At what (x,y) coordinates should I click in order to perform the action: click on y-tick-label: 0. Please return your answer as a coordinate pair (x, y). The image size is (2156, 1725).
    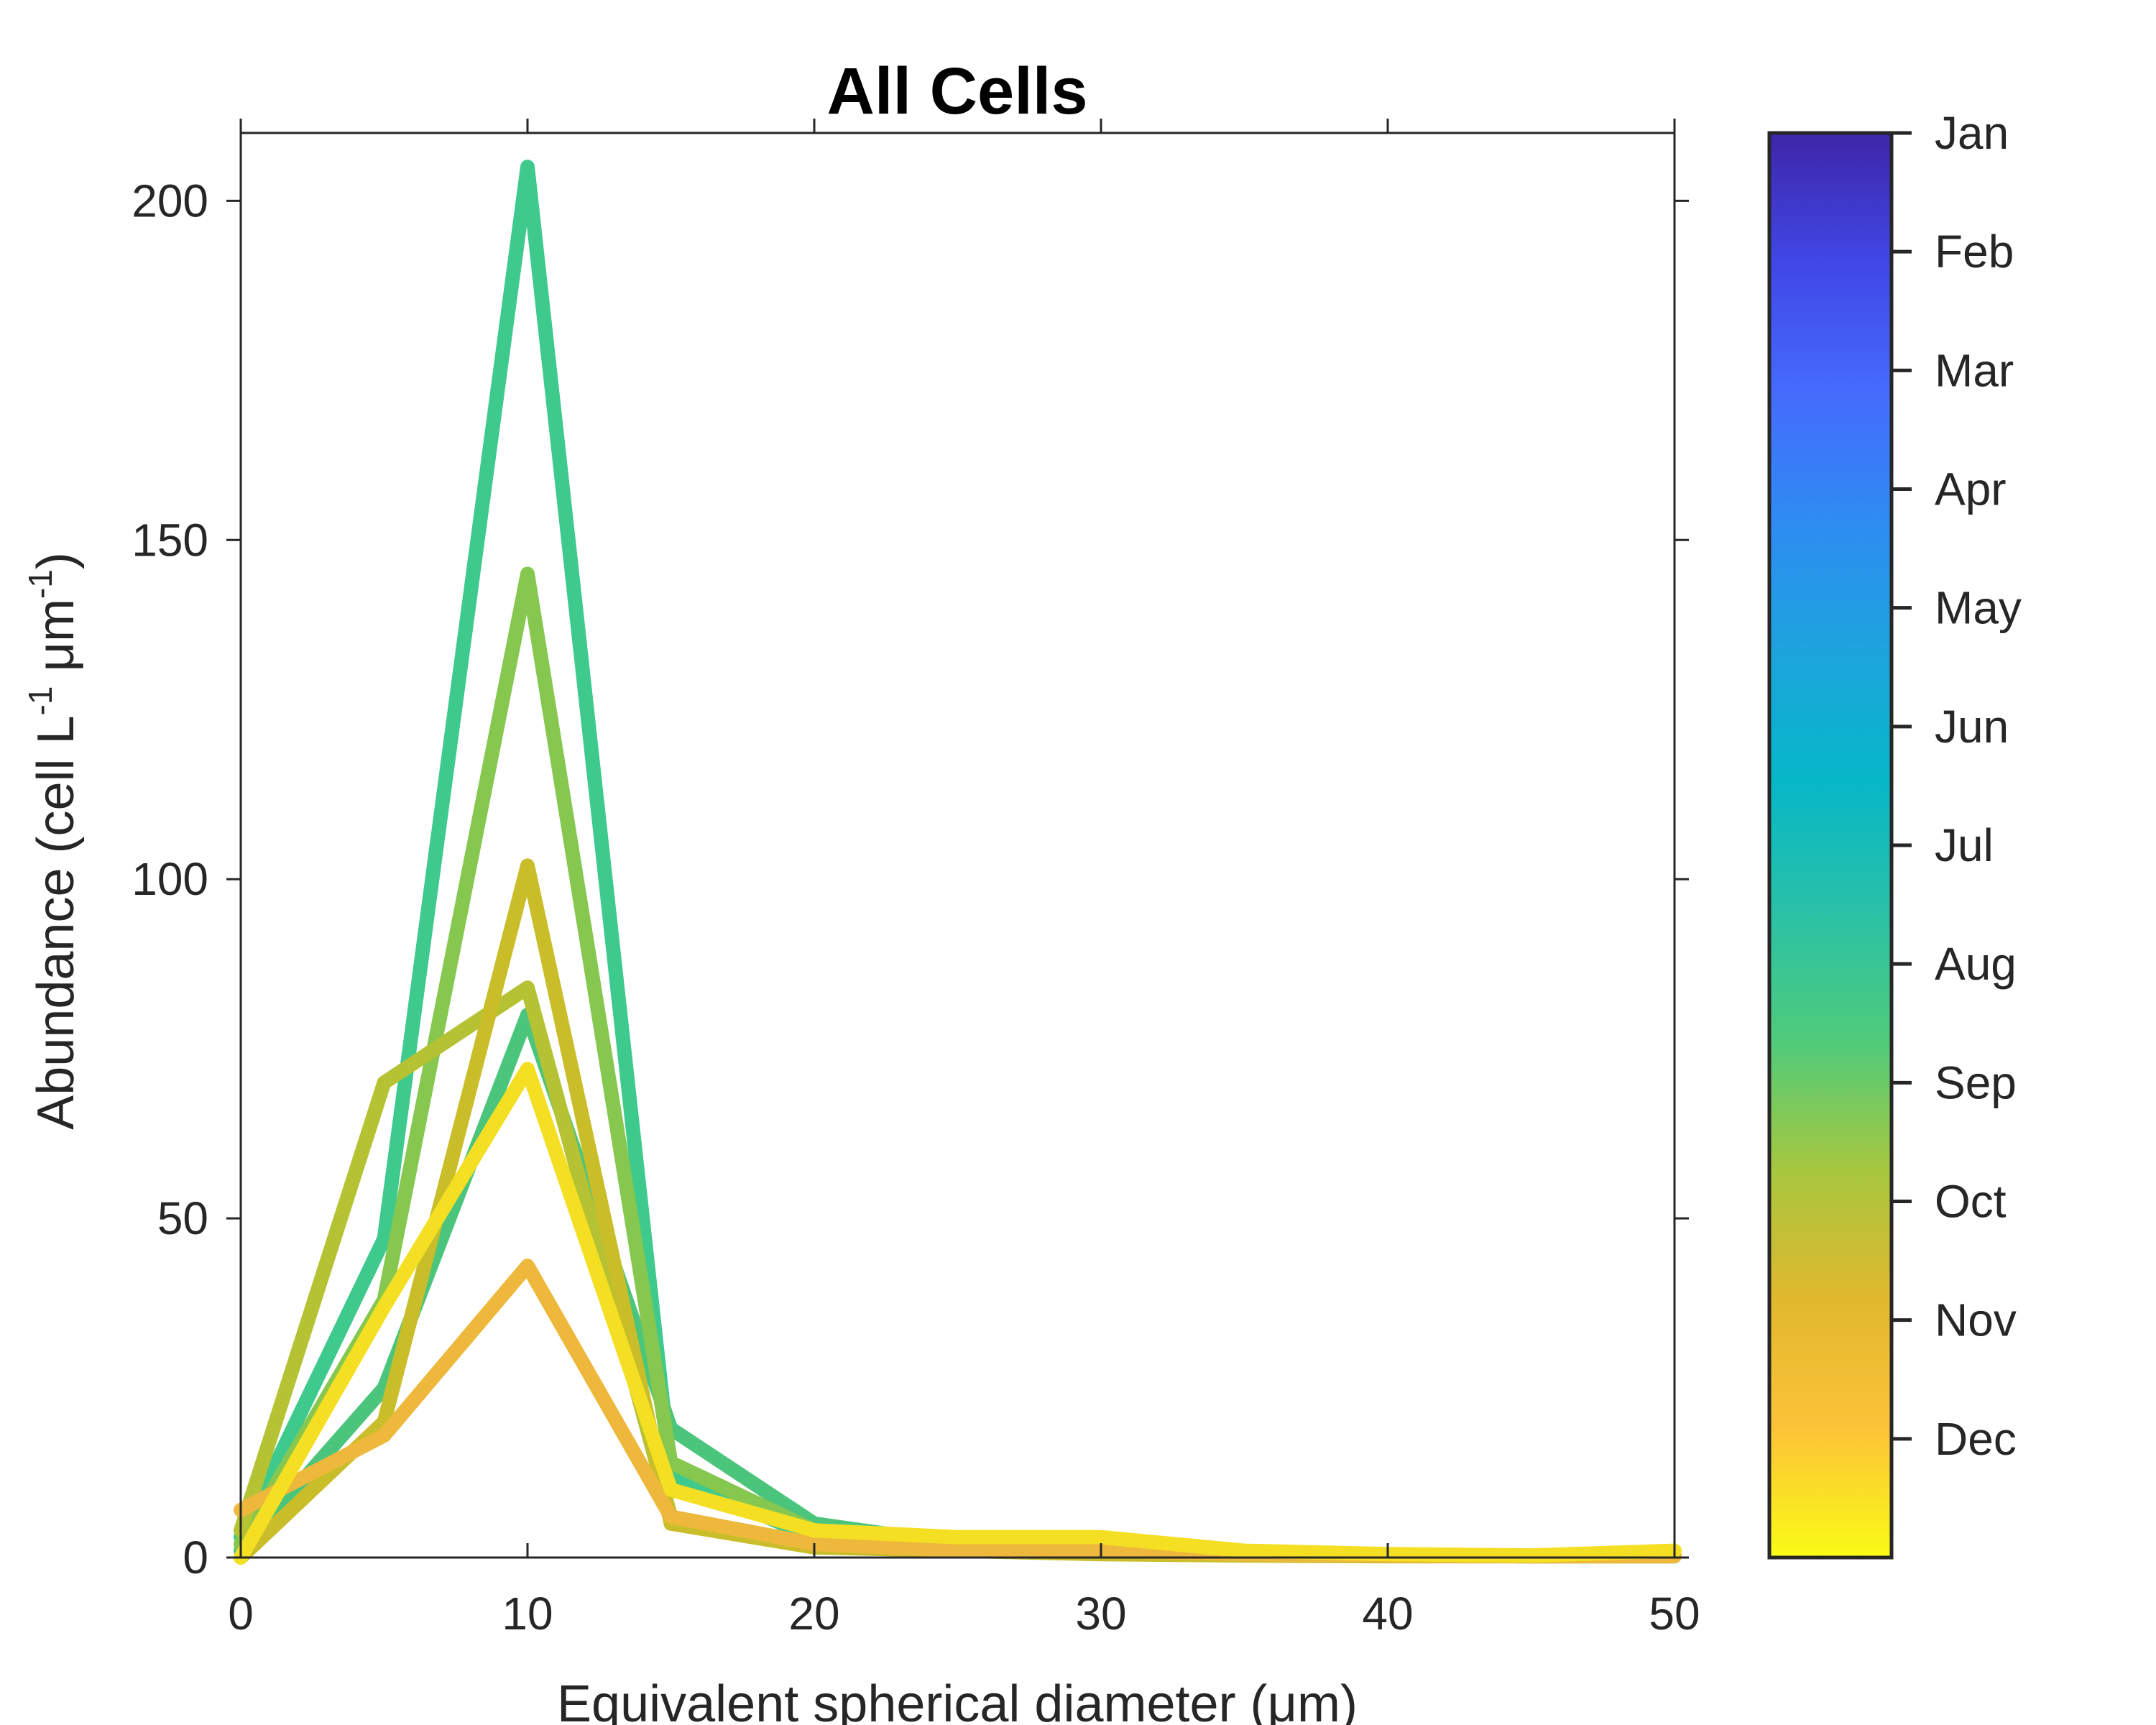
    Looking at the image, I should click on (195, 1557).